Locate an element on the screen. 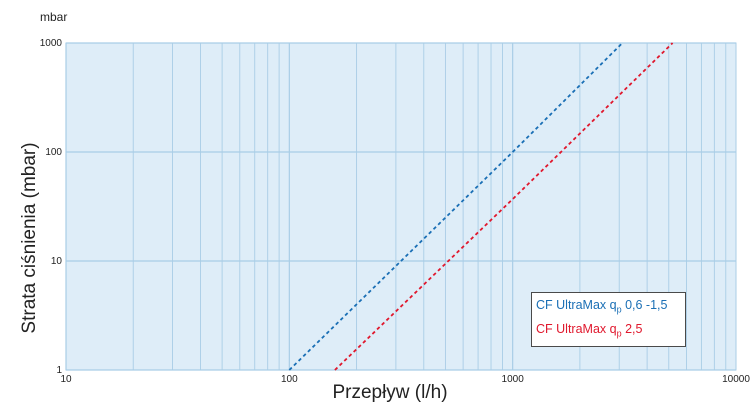  x-tick-label: 10000 is located at coordinates (736, 379).